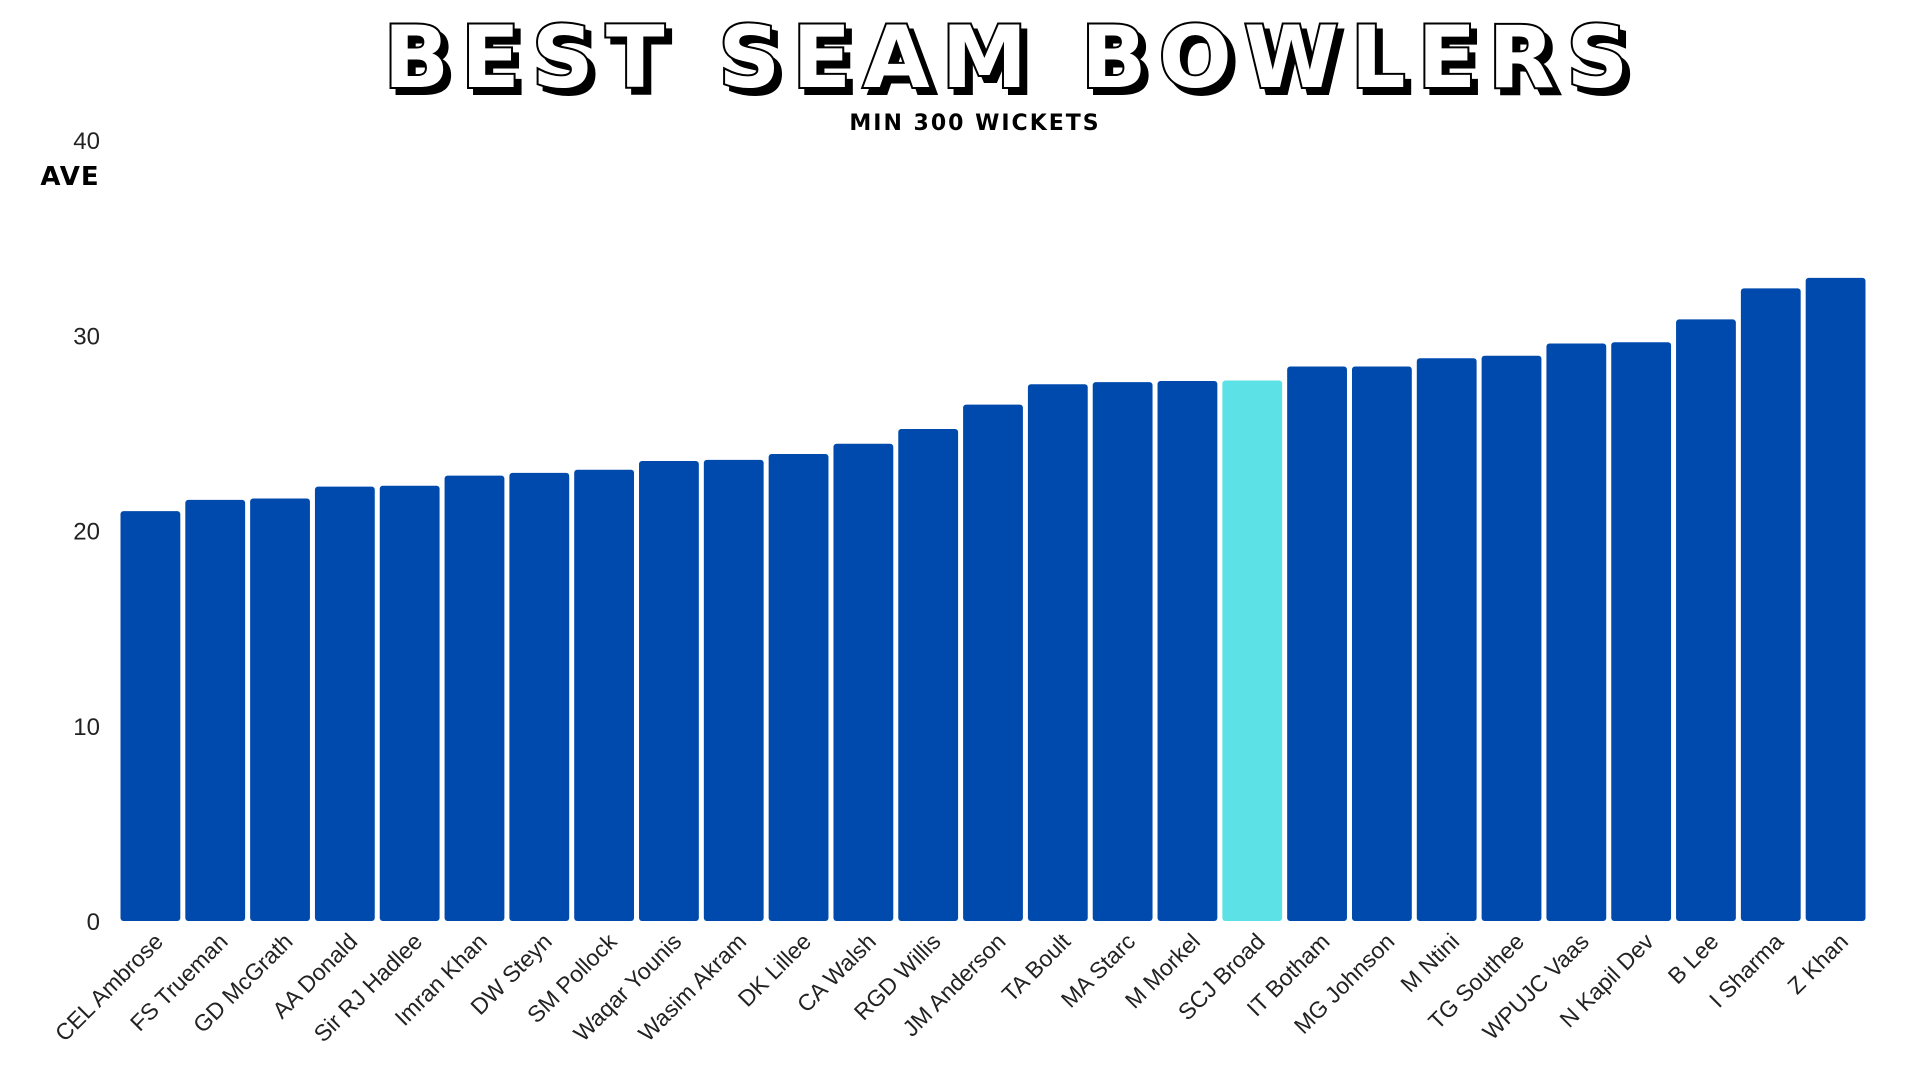  What do you see at coordinates (1012, 58) in the screenshot?
I see `chart-title: BEST SEAM BOWLERS` at bounding box center [1012, 58].